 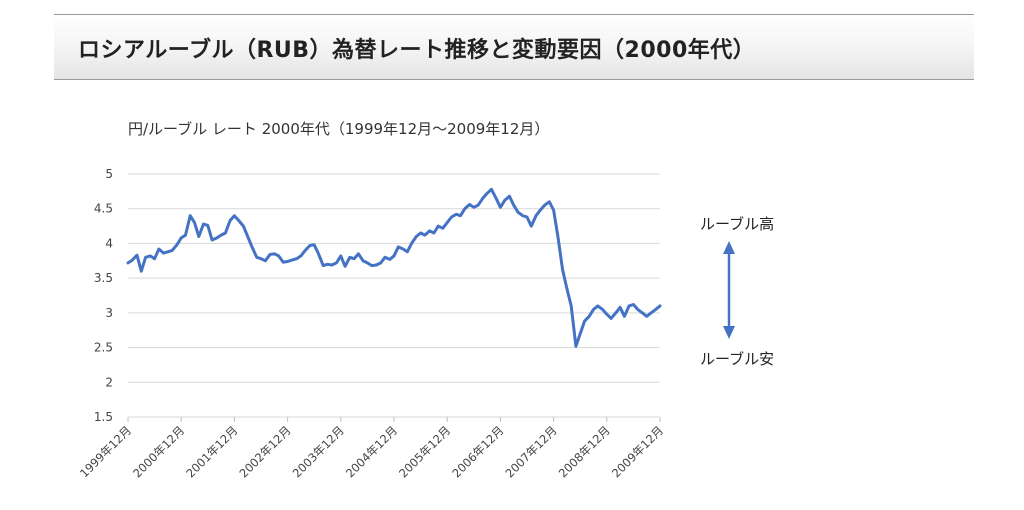 I want to click on page-header: ロシアルーブル（RUB）為替レート推移と変動要因（2000年代）, so click(x=514, y=47).